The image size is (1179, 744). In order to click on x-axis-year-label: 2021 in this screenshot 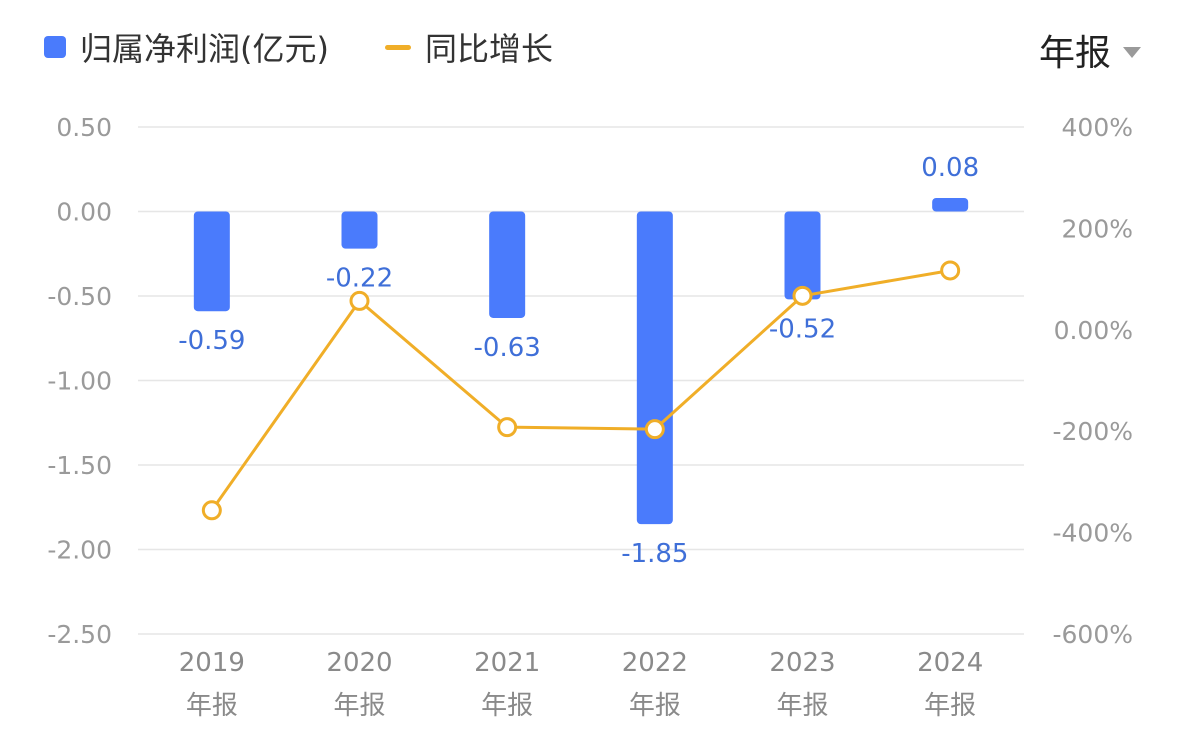, I will do `click(507, 663)`.